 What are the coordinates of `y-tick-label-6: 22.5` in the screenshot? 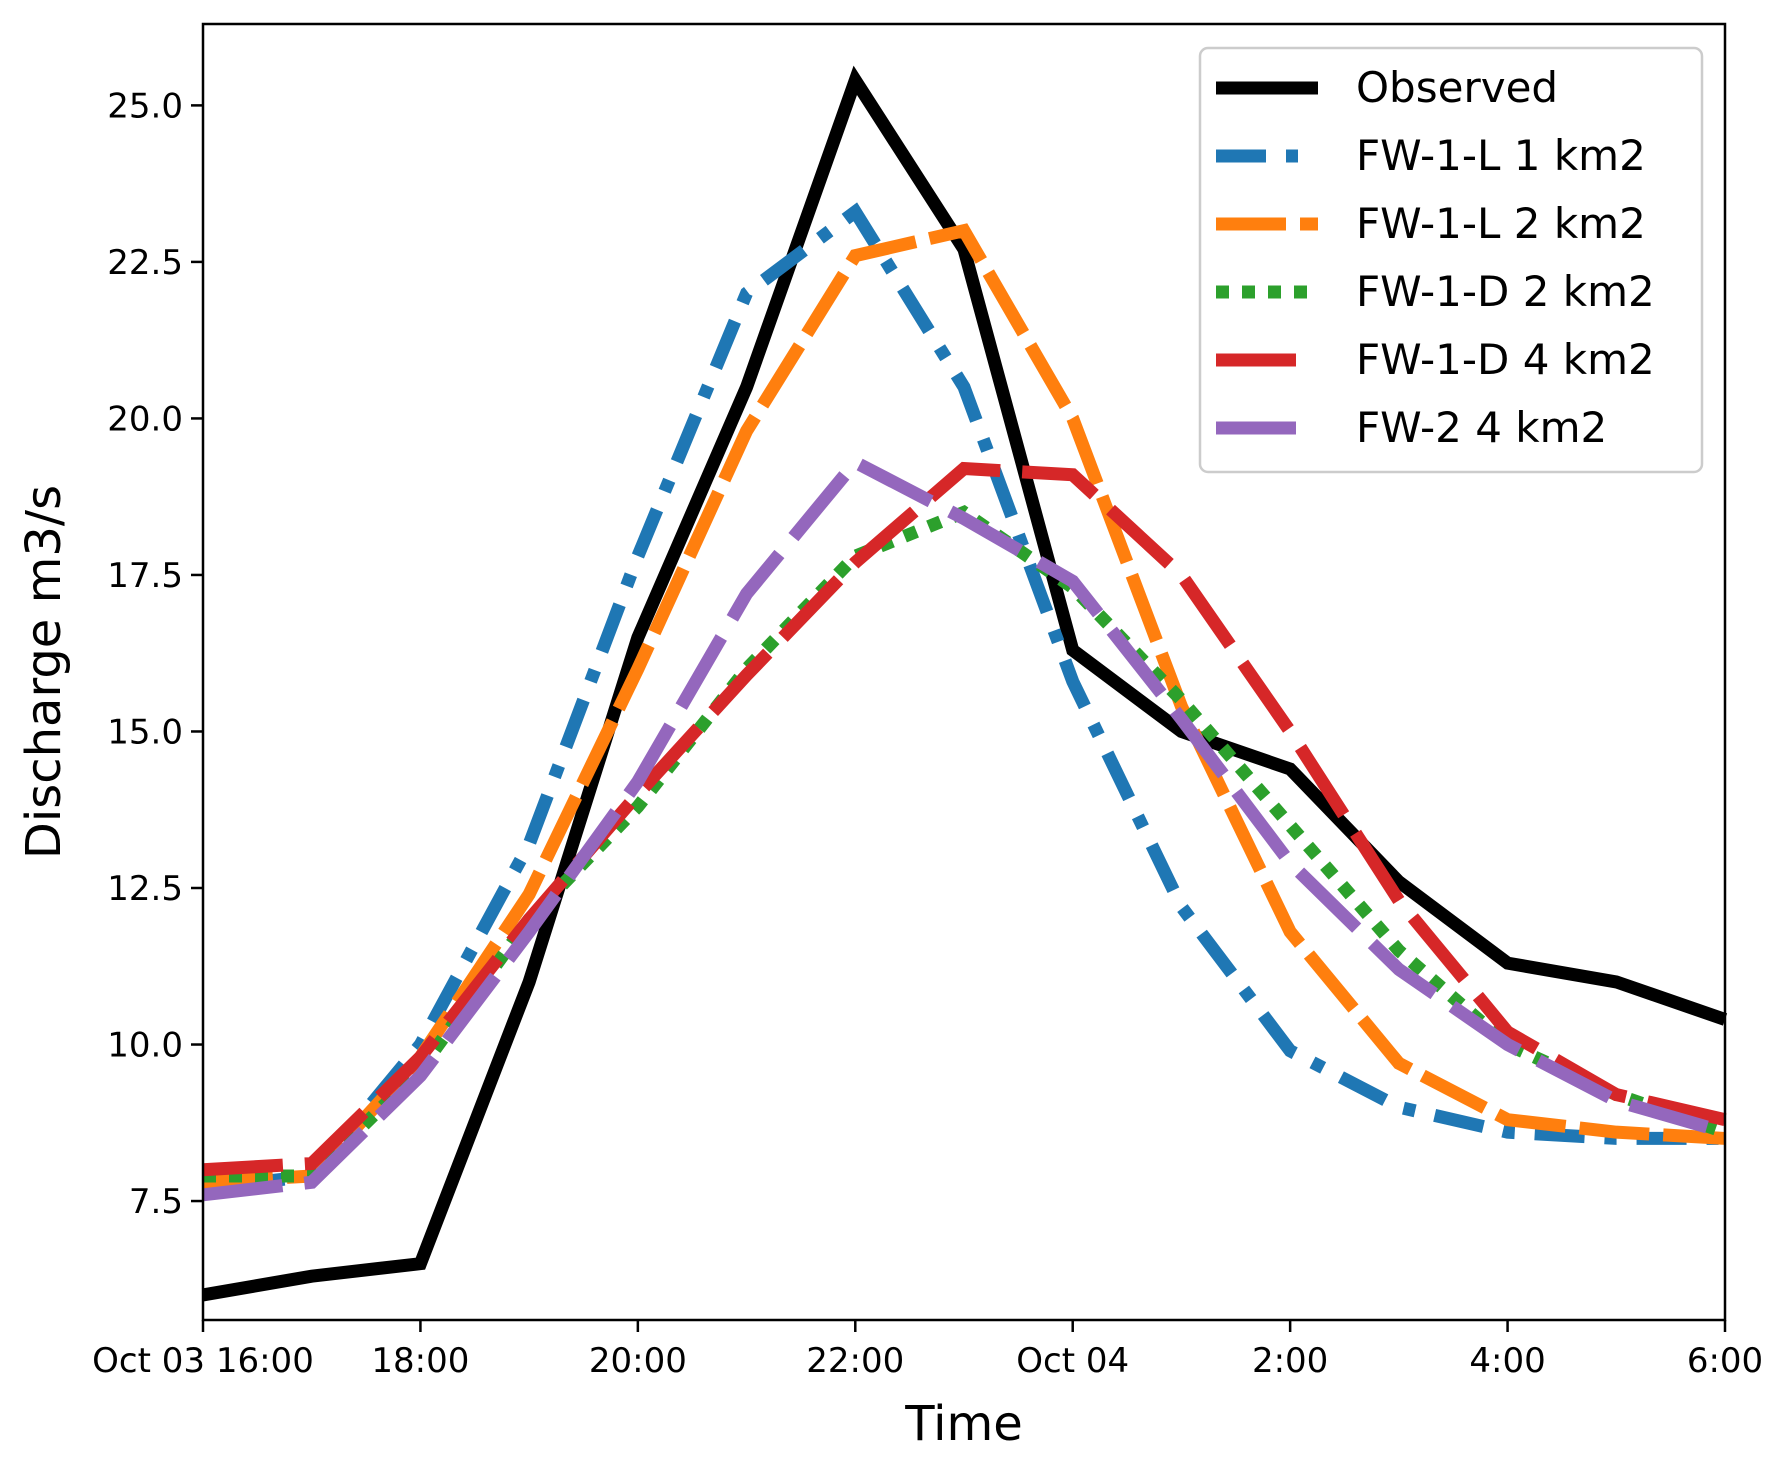 It's located at (145, 263).